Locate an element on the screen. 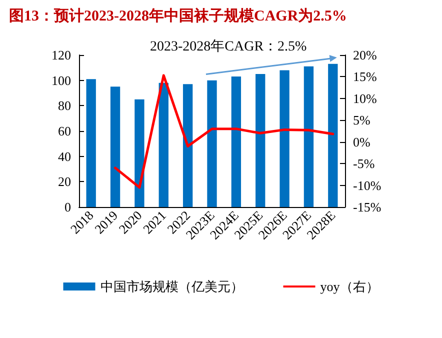  y-tick-label: 0 is located at coordinates (67, 207).